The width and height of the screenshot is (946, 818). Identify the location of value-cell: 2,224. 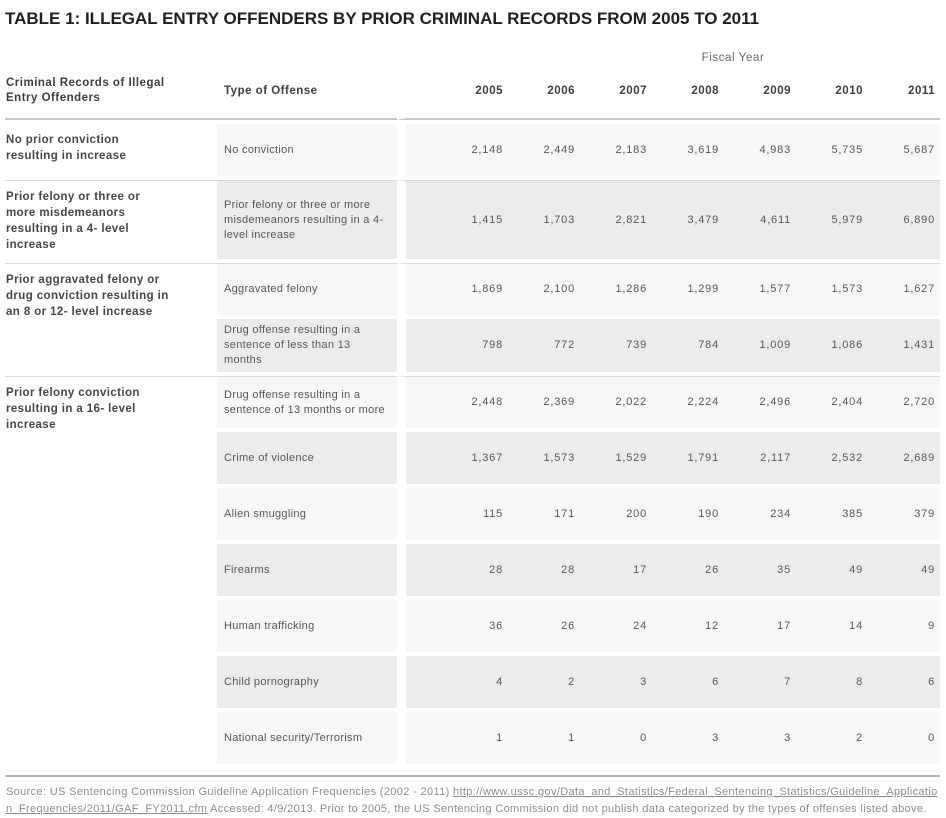
(688, 402).